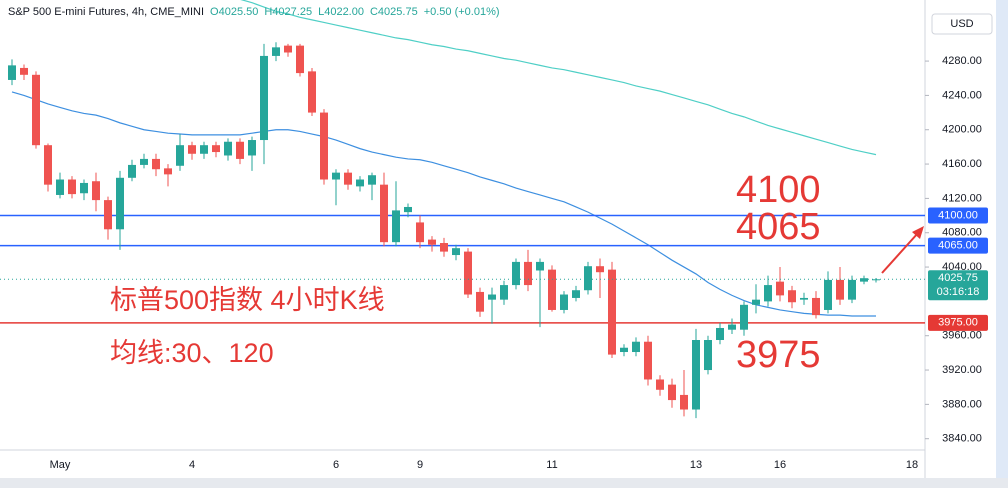 The width and height of the screenshot is (1008, 488). Describe the element at coordinates (962, 95) in the screenshot. I see `y-tick-label: 4240.00` at that location.